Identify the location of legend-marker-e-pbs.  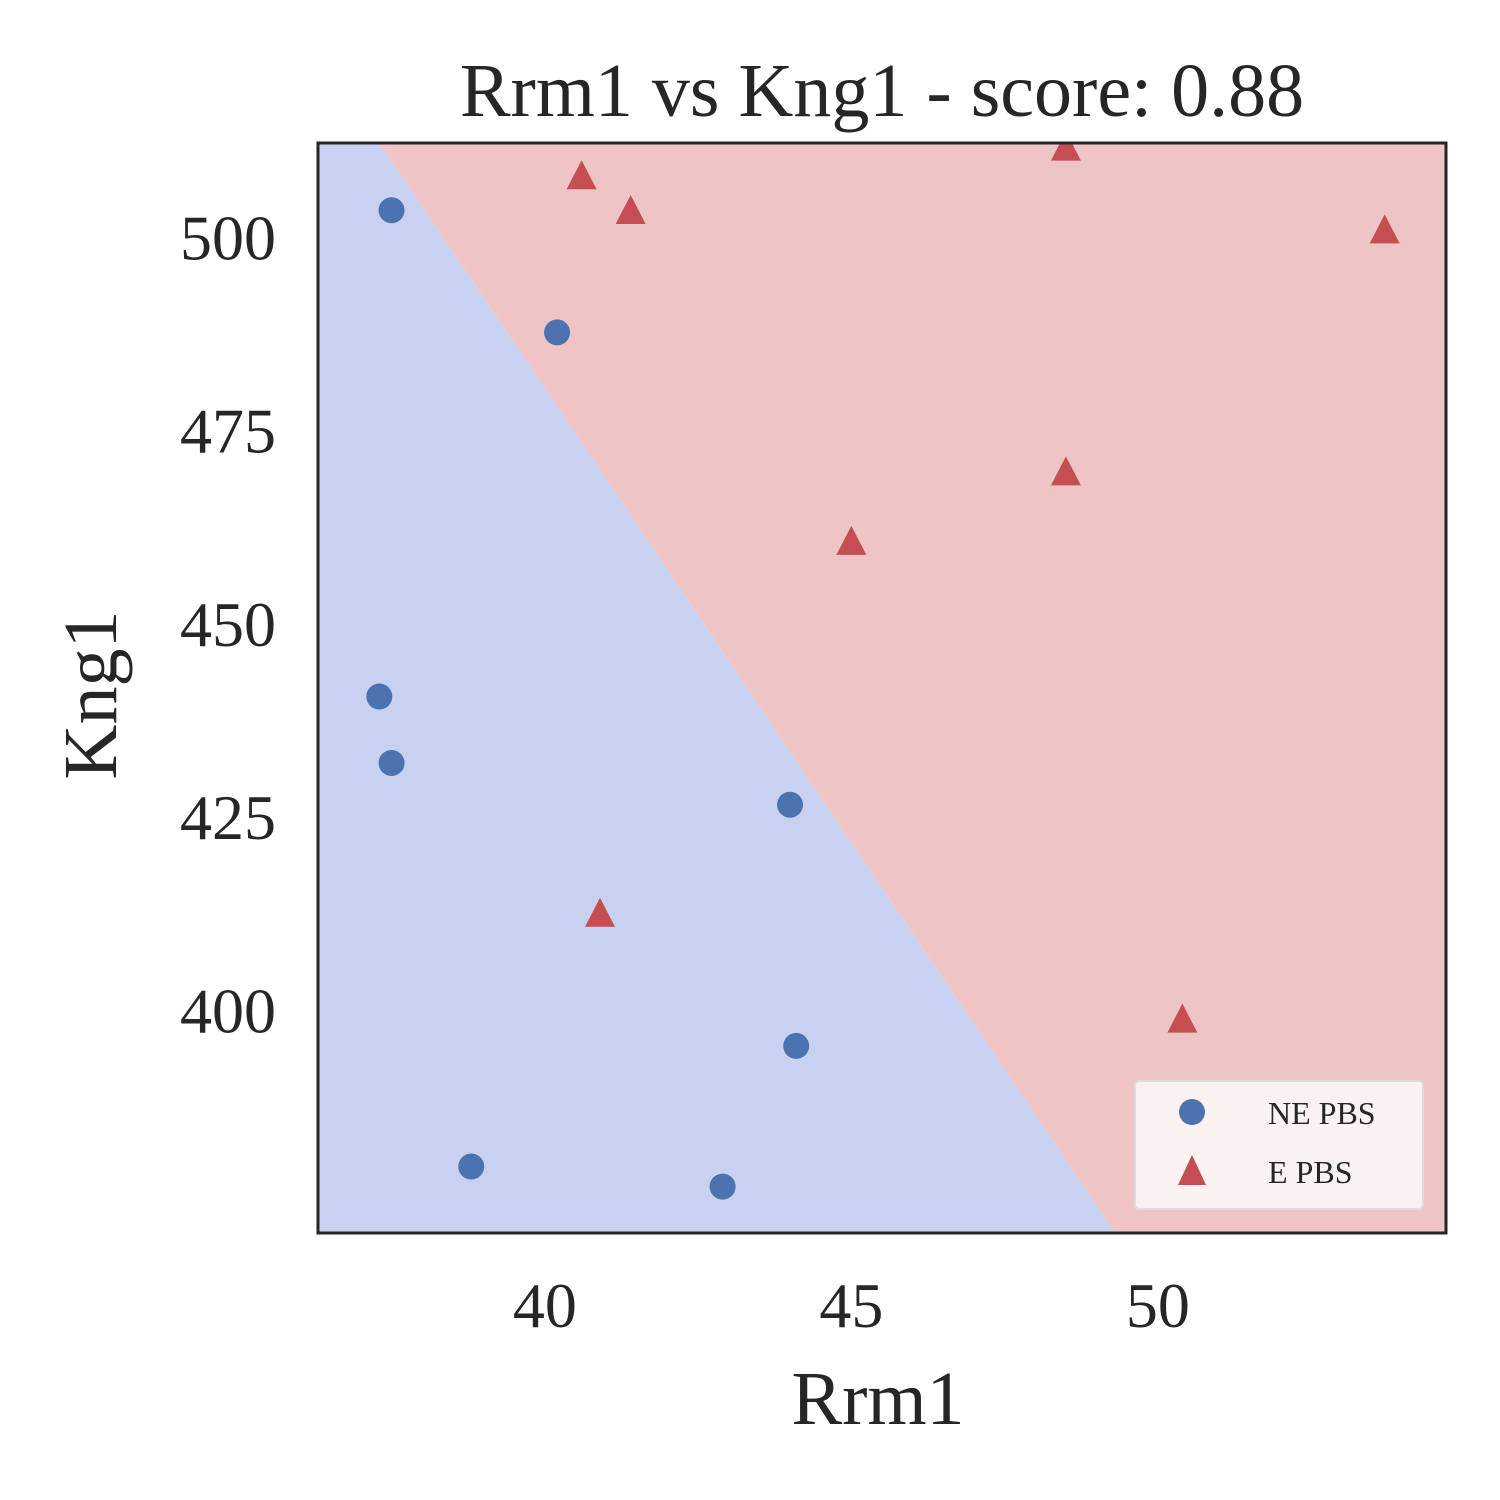
(1192, 1170).